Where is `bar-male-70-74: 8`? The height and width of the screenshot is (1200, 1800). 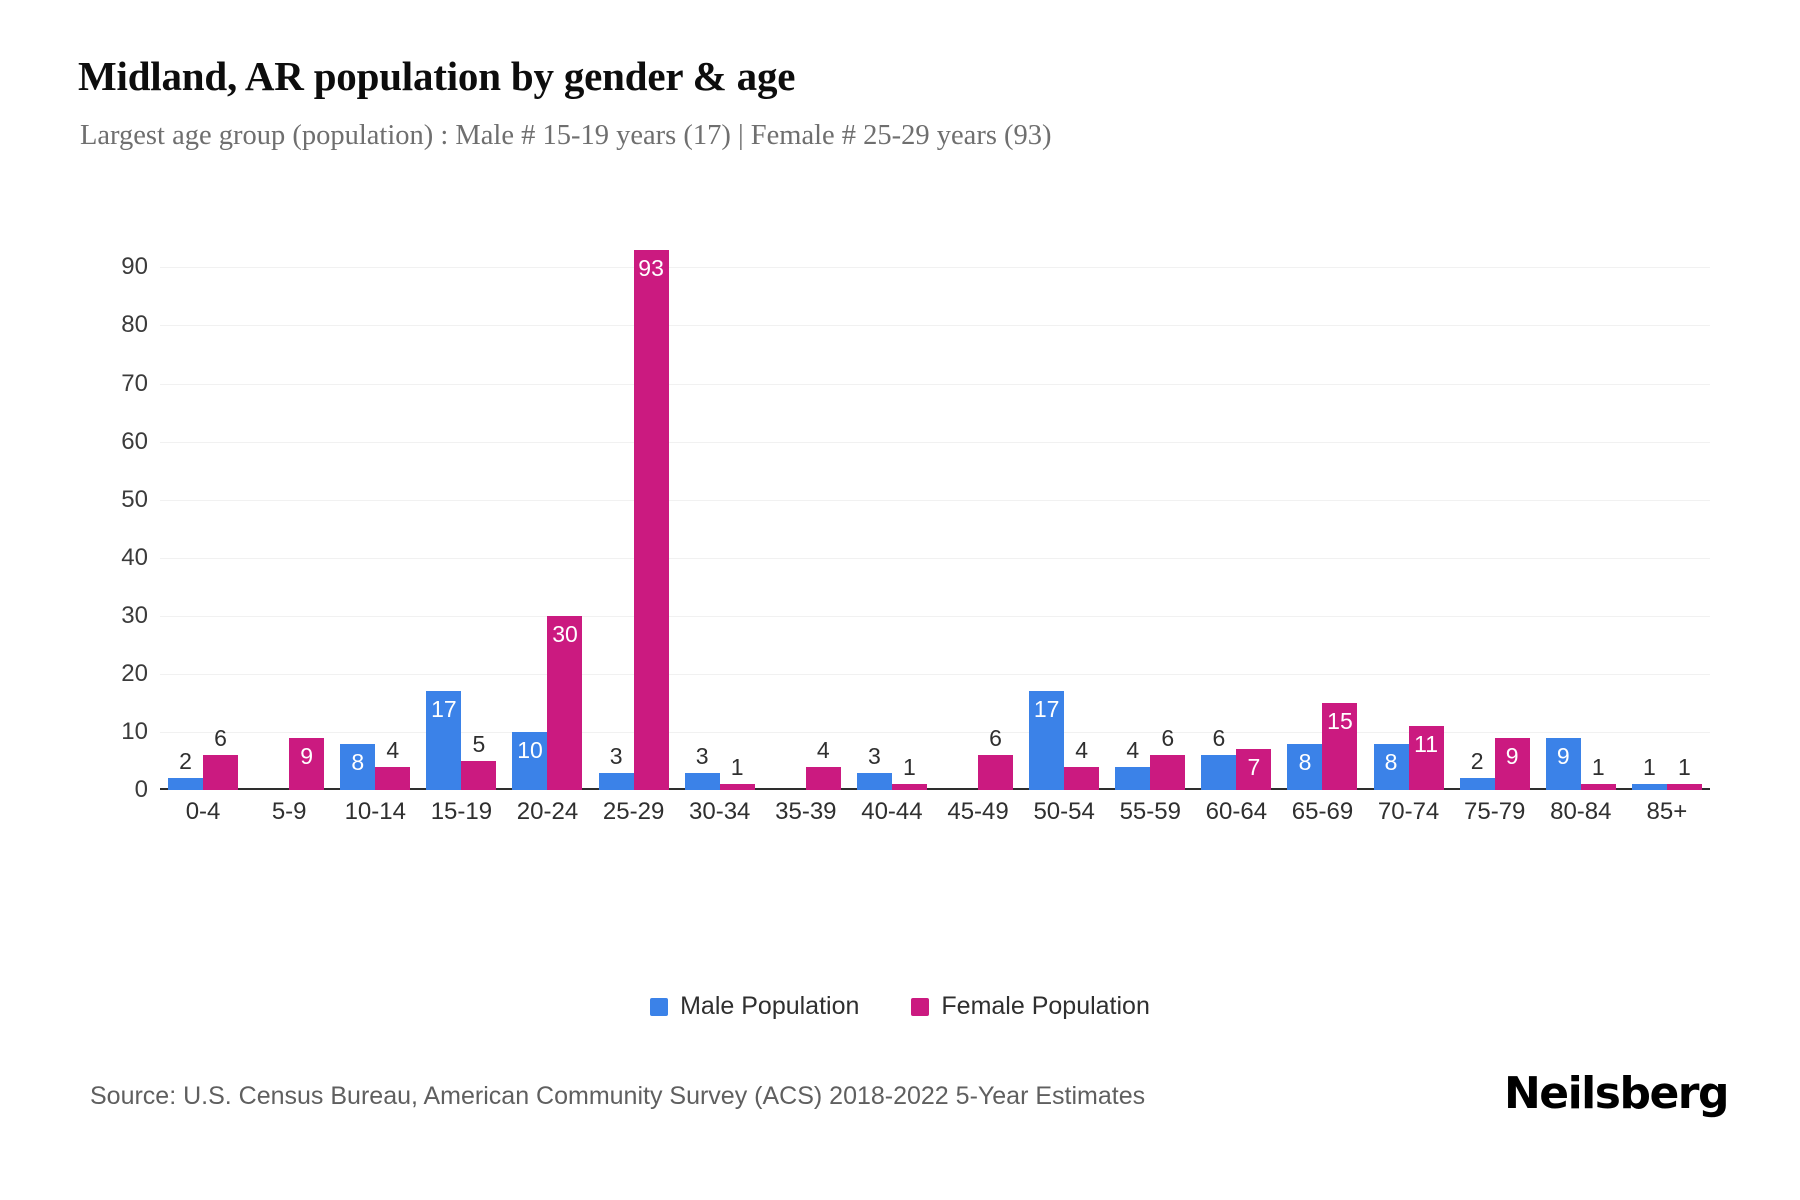
bar-male-70-74: 8 is located at coordinates (1391, 766).